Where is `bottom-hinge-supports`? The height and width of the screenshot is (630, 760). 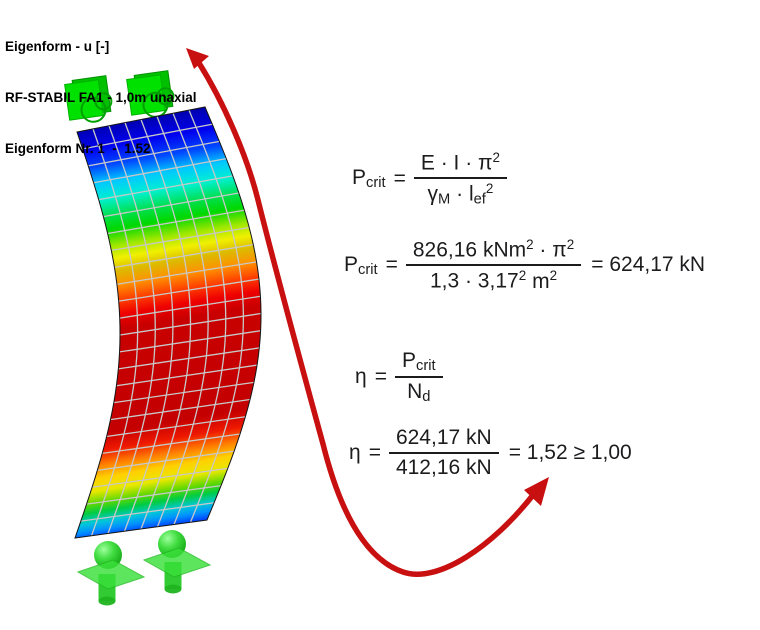 bottom-hinge-supports is located at coordinates (144, 568).